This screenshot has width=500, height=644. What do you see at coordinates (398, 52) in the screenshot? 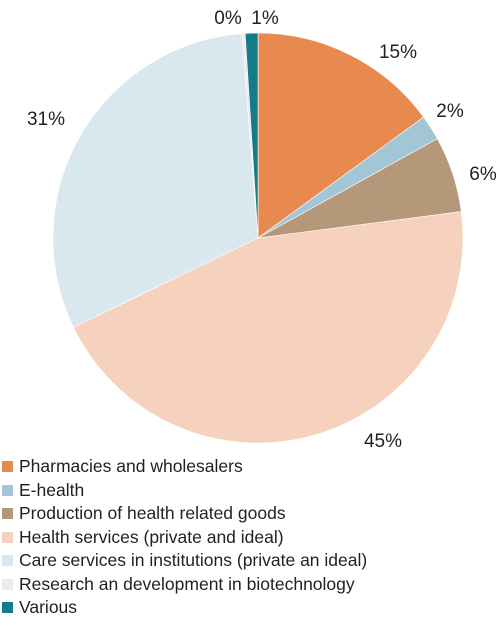
I see `pie-slice-label: 15%` at bounding box center [398, 52].